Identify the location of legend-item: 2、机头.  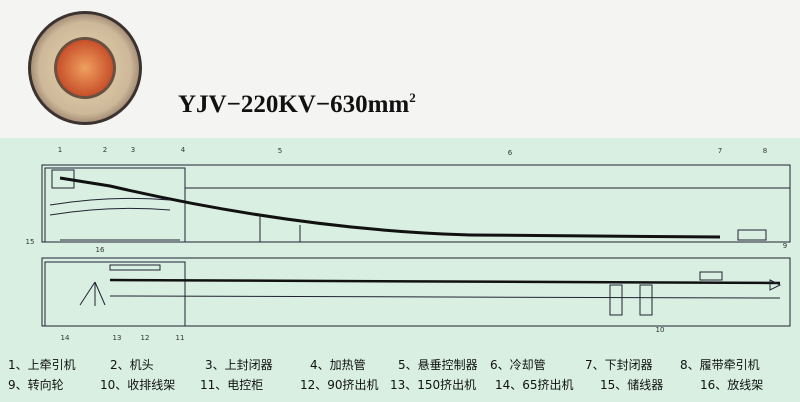
(132, 365).